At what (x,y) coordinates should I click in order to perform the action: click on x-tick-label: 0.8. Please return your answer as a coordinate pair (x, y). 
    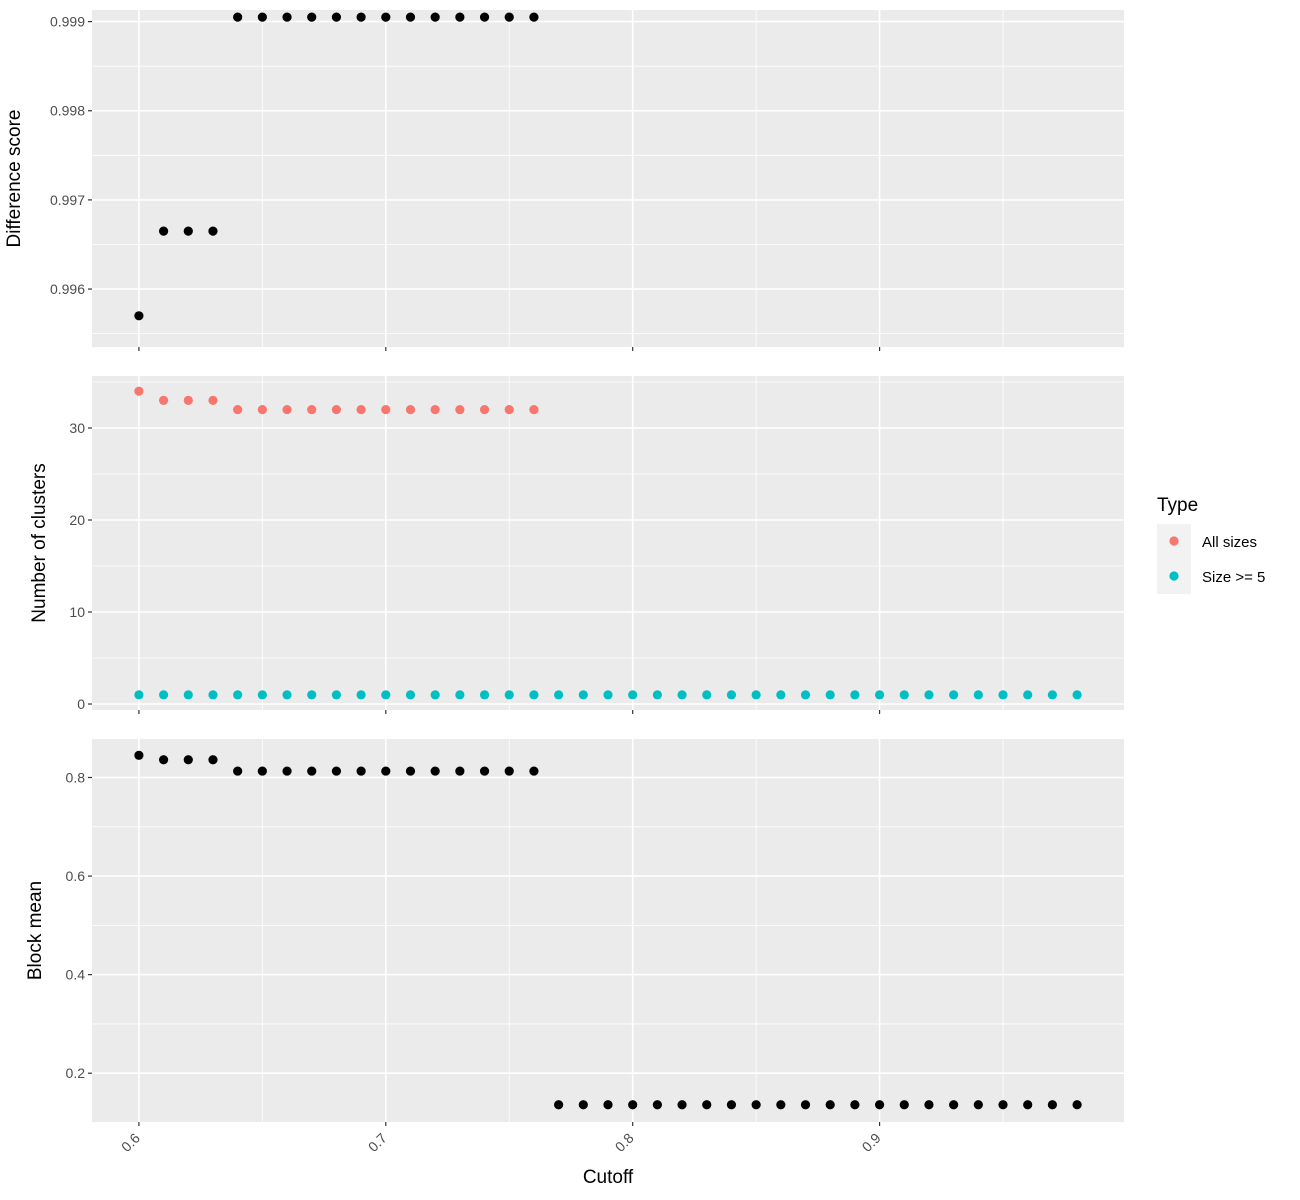
    Looking at the image, I should click on (624, 1142).